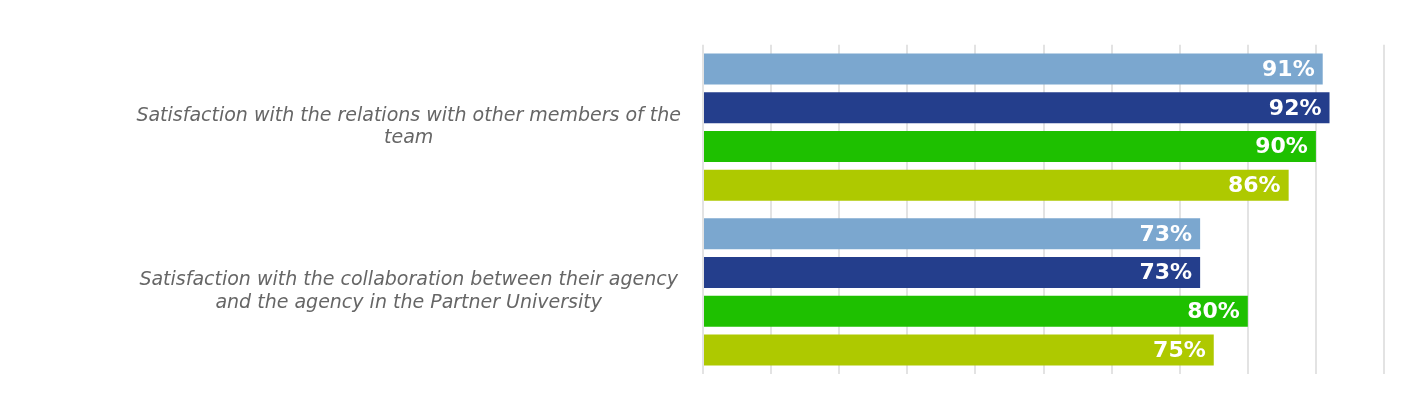  What do you see at coordinates (408, 125) in the screenshot?
I see `y-tick-label: Satisfaction with the relations with other members of the team` at bounding box center [408, 125].